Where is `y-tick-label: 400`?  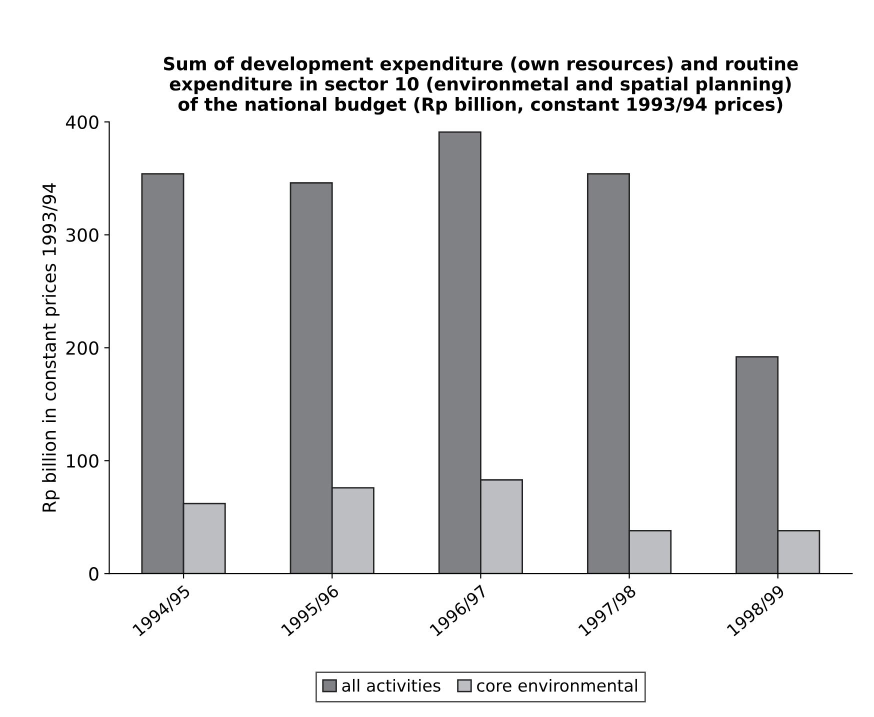 y-tick-label: 400 is located at coordinates (82, 122).